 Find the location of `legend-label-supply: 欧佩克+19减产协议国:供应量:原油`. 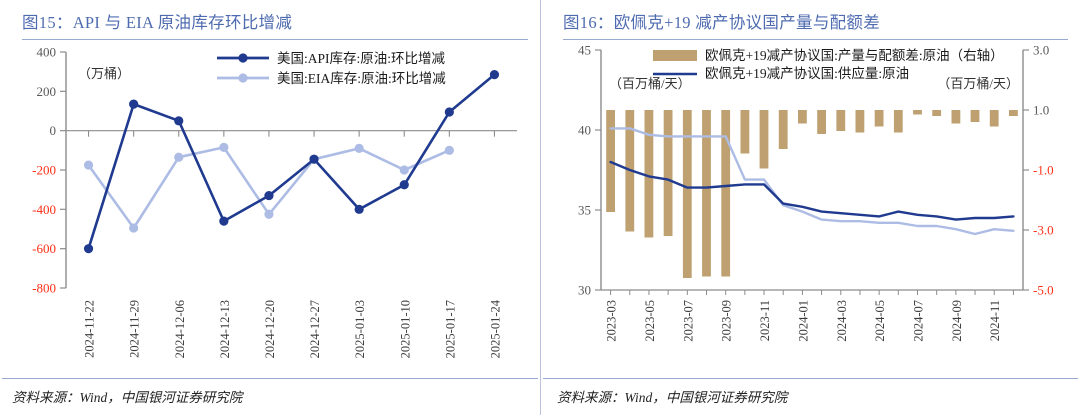

legend-label-supply: 欧佩克+19减产协议国:供应量:原油 is located at coordinates (807, 73).